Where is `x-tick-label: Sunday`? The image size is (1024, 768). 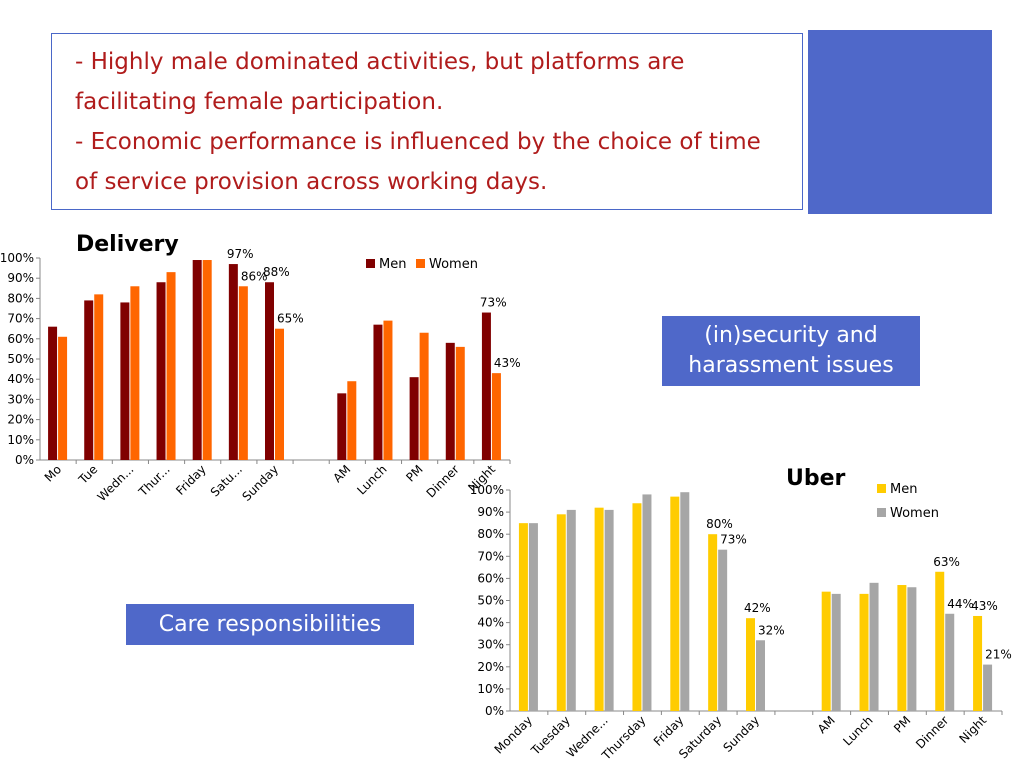 x-tick-label: Sunday is located at coordinates (741, 734).